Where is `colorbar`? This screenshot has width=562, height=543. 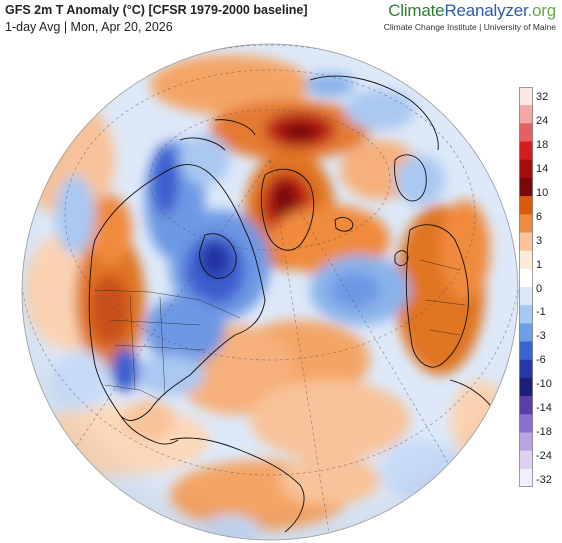
colorbar is located at coordinates (526, 287).